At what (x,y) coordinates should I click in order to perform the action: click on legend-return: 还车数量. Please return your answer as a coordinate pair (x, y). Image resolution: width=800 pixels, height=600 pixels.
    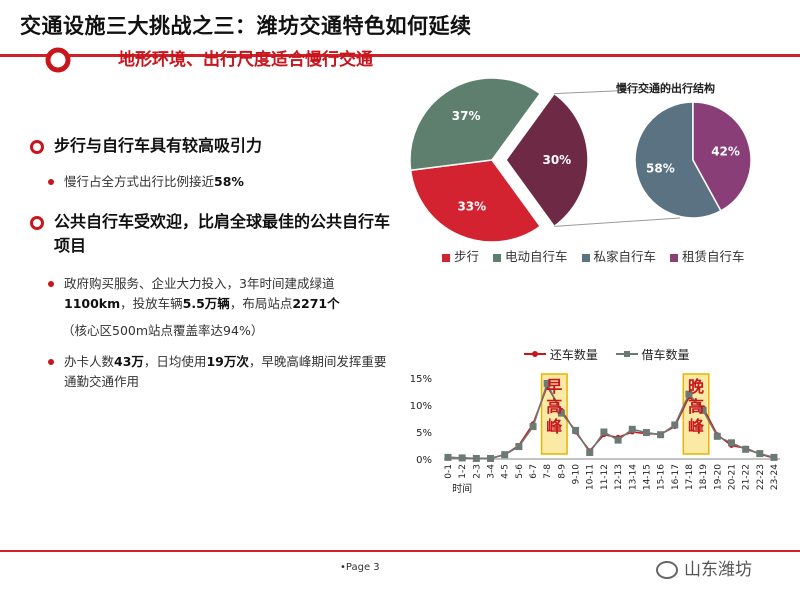
    Looking at the image, I should click on (573, 355).